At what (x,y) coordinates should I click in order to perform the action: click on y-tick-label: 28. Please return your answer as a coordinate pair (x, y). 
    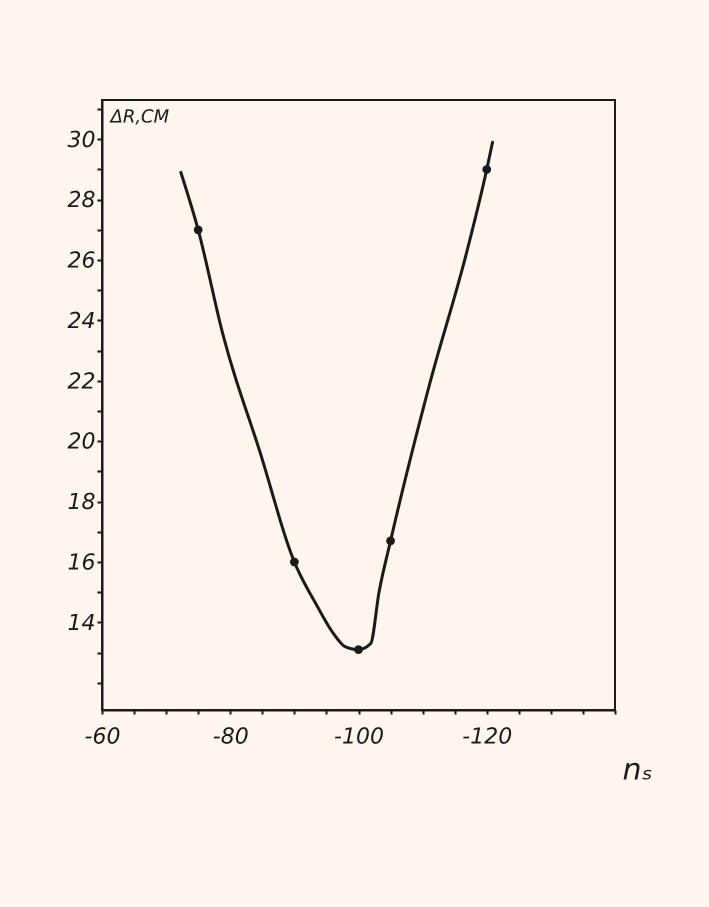
    Looking at the image, I should click on (82, 201).